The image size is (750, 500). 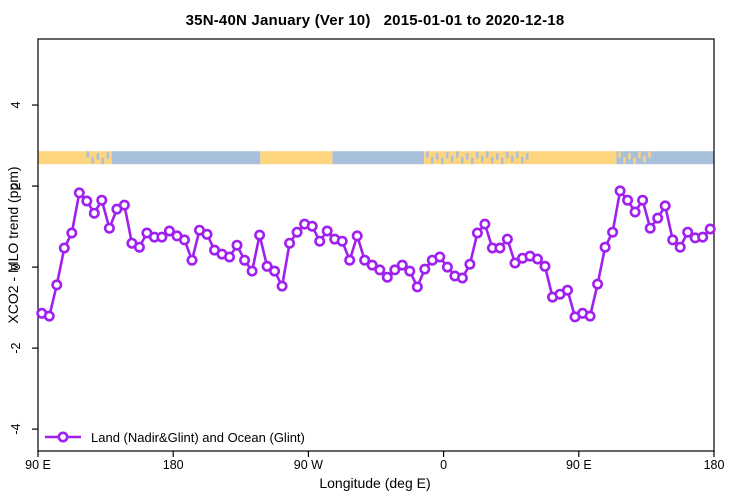 I want to click on x-tick-label: 0, so click(x=443, y=465).